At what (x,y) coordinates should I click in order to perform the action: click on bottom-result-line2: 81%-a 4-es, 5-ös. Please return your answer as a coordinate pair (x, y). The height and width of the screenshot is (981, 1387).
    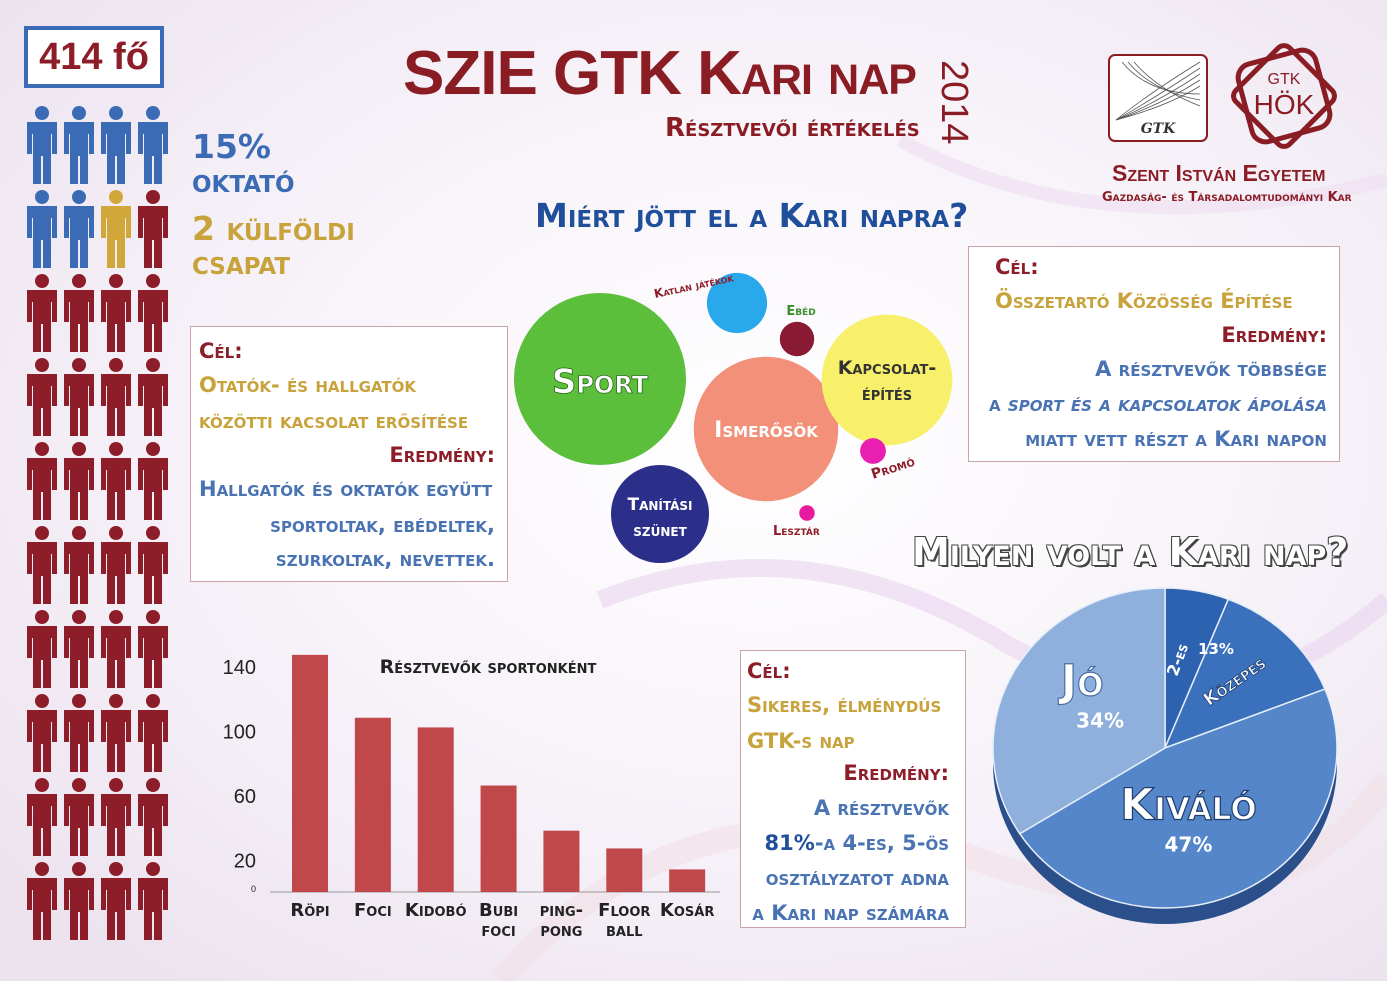
    Looking at the image, I should click on (857, 843).